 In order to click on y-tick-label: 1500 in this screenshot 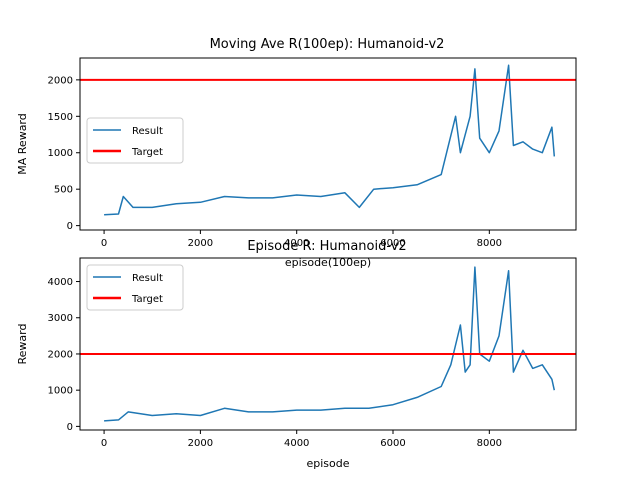, I will do `click(60, 117)`.